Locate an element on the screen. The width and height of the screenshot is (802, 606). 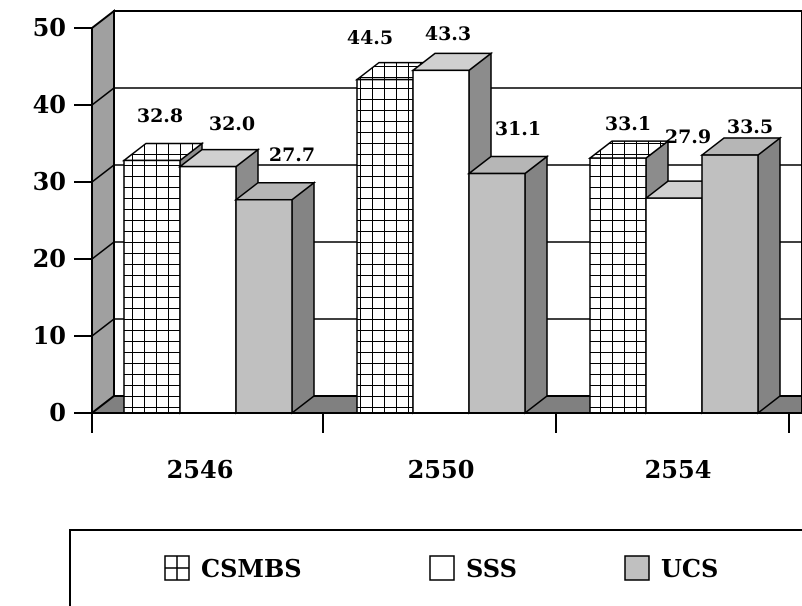
data-label: 32.8 is located at coordinates (160, 116).